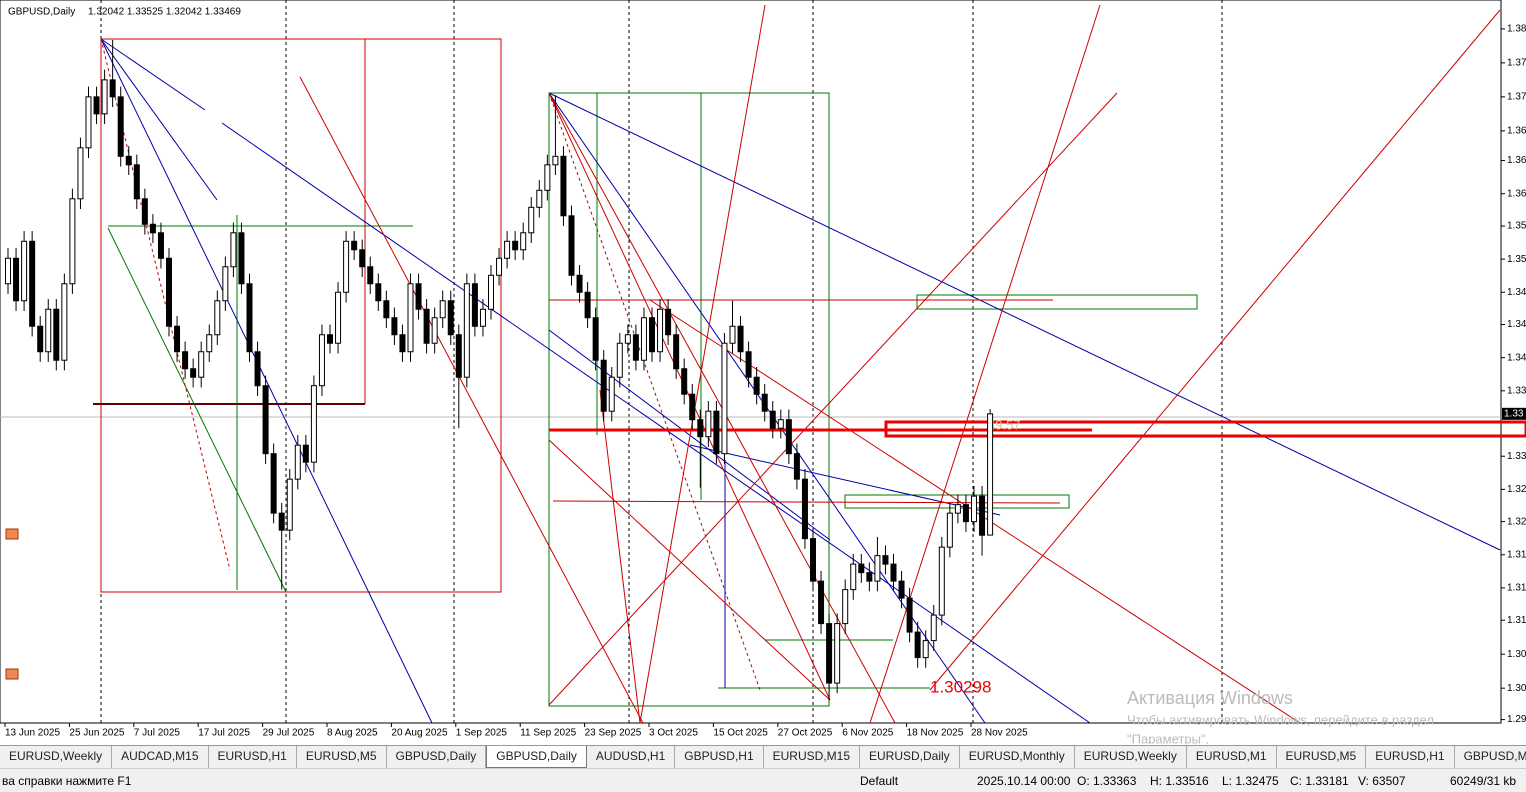 The height and width of the screenshot is (792, 1526). I want to click on x-tick-label: 20 Aug 2025, so click(419, 733).